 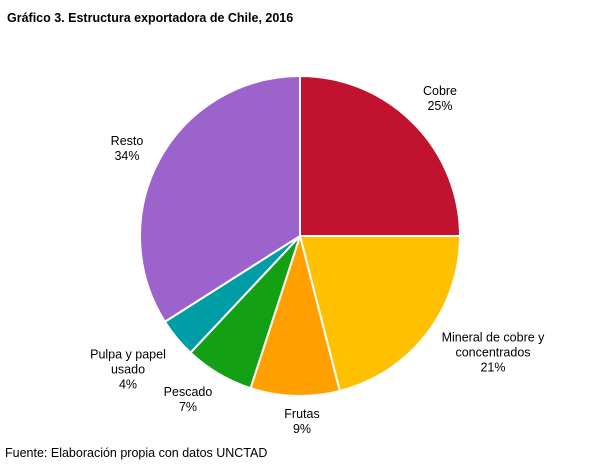 What do you see at coordinates (440, 98) in the screenshot?
I see `slice-label-cobre: Cobre 25%` at bounding box center [440, 98].